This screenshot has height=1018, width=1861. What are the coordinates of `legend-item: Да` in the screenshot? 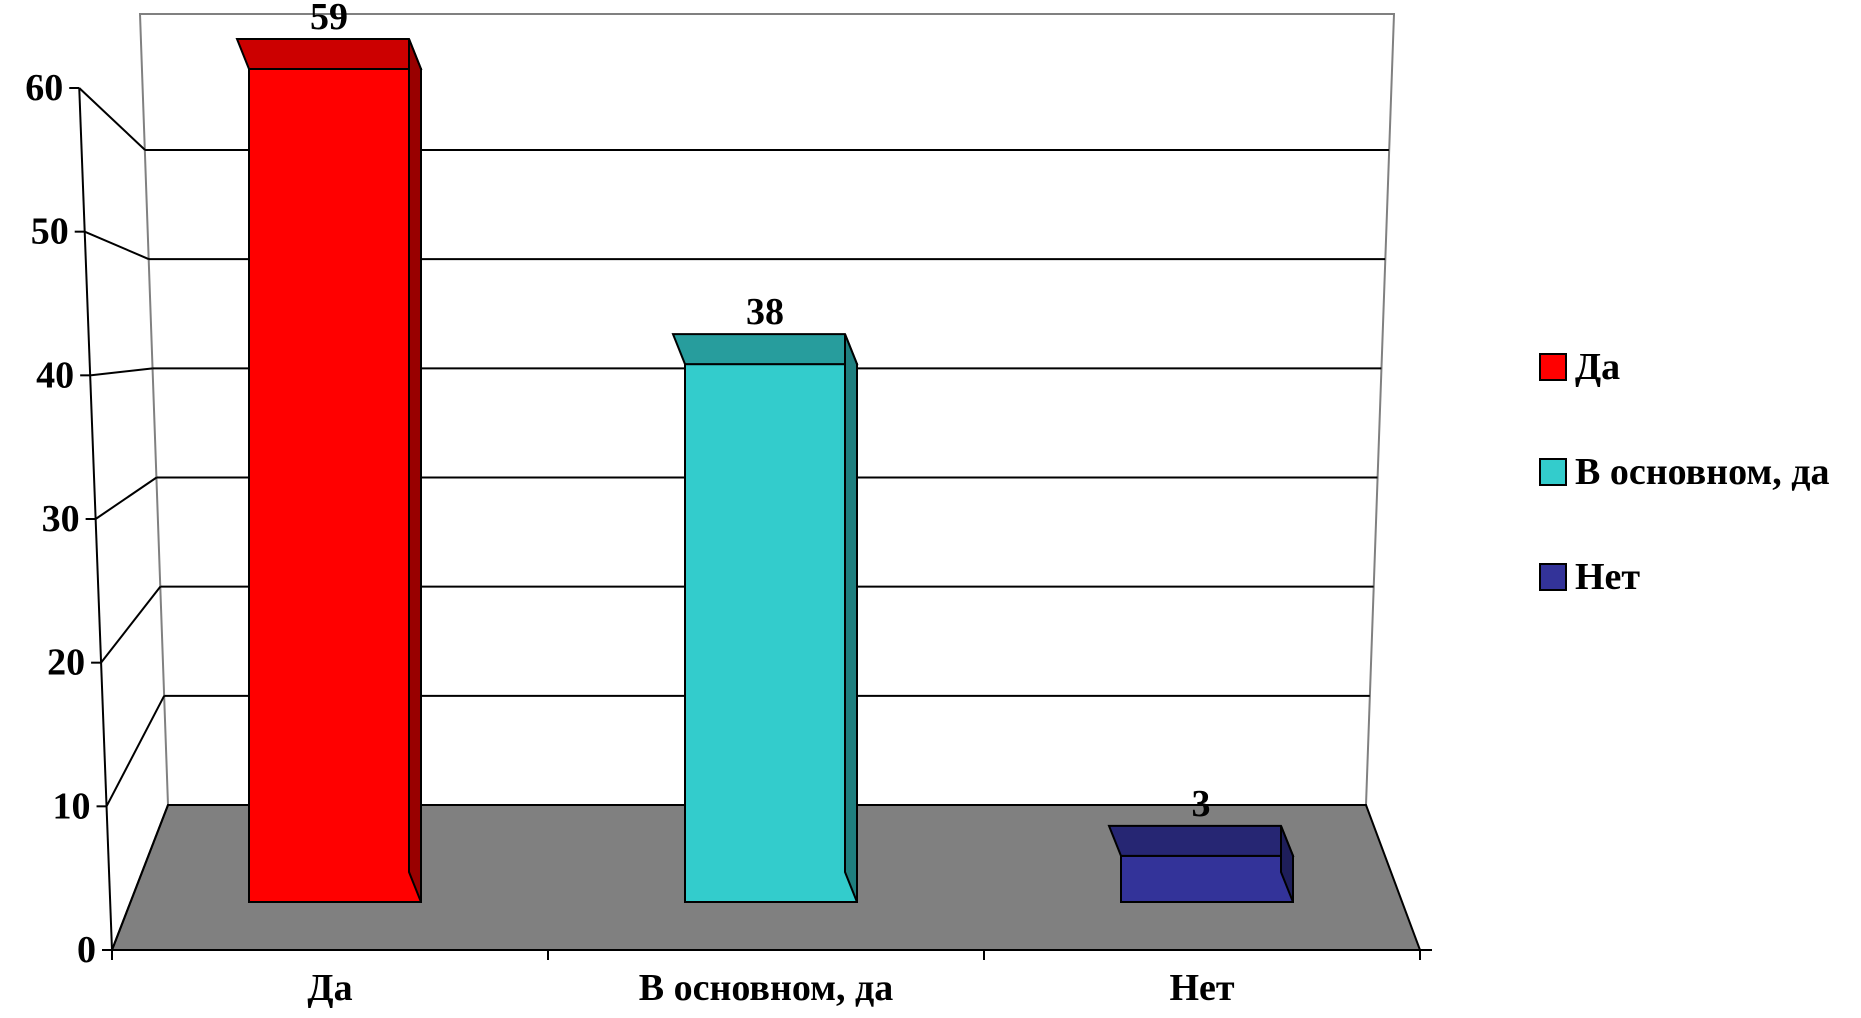 It's located at (1579, 367).